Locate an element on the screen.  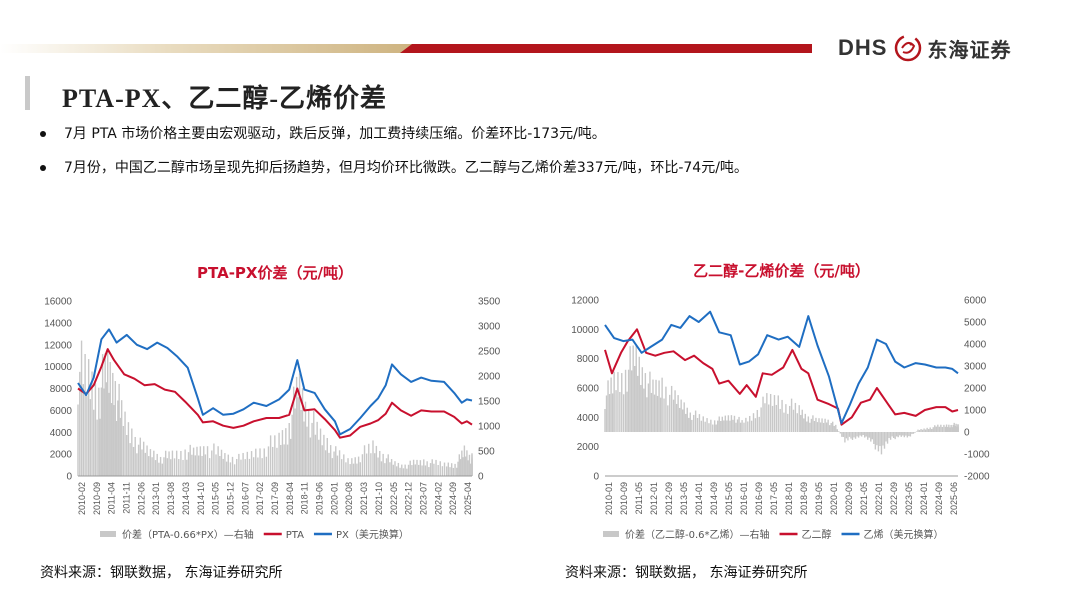
x-axis-tick-label: 2014-10 is located at coordinates (201, 498).